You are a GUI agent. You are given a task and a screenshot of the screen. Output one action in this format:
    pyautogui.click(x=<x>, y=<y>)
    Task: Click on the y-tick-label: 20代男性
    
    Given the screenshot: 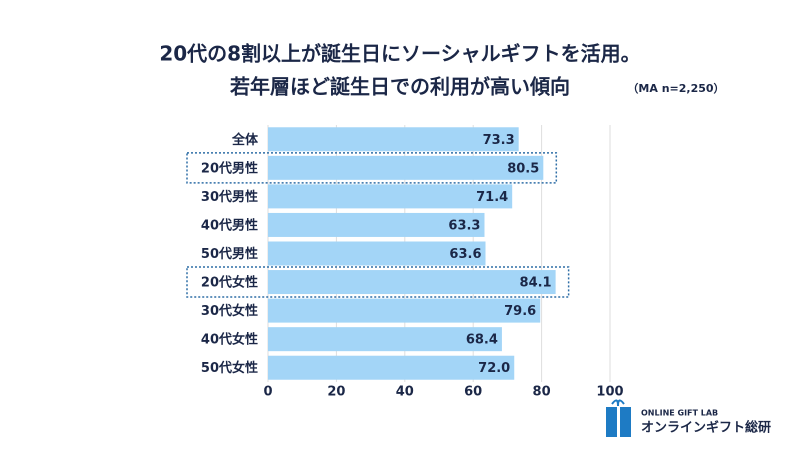 What is the action you would take?
    pyautogui.click(x=229, y=168)
    